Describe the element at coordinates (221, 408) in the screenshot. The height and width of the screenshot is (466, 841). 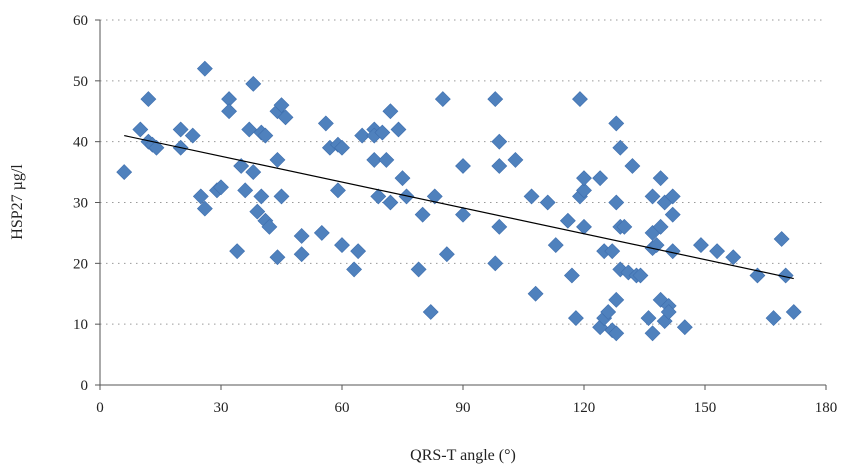
I see `x-tick-label: 30` at that location.